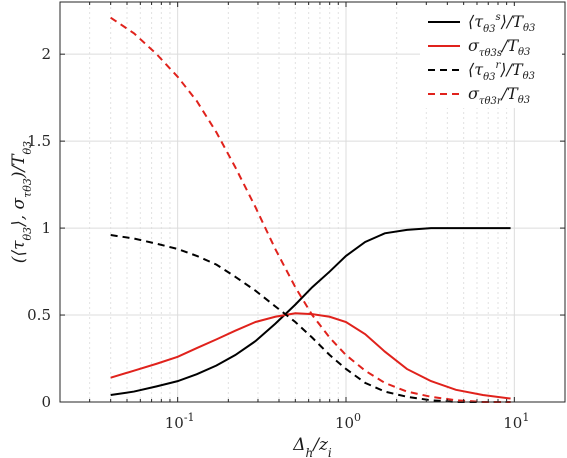  Describe the element at coordinates (46, 402) in the screenshot. I see `y-tick-label: 0` at that location.